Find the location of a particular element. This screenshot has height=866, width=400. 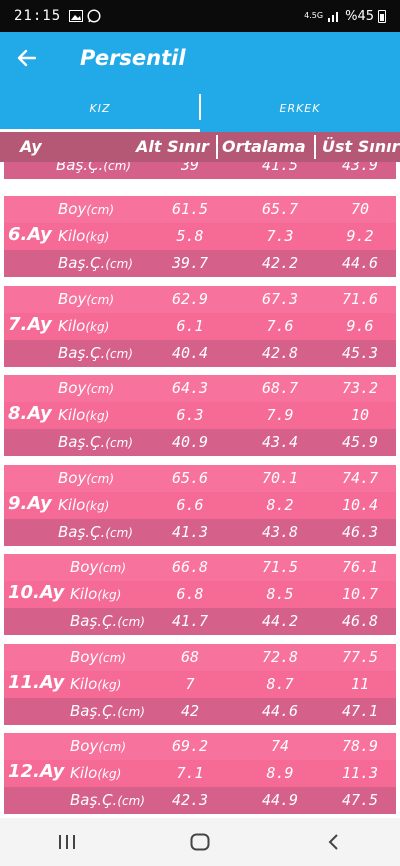

value-avg: 44.6 is located at coordinates (280, 710).